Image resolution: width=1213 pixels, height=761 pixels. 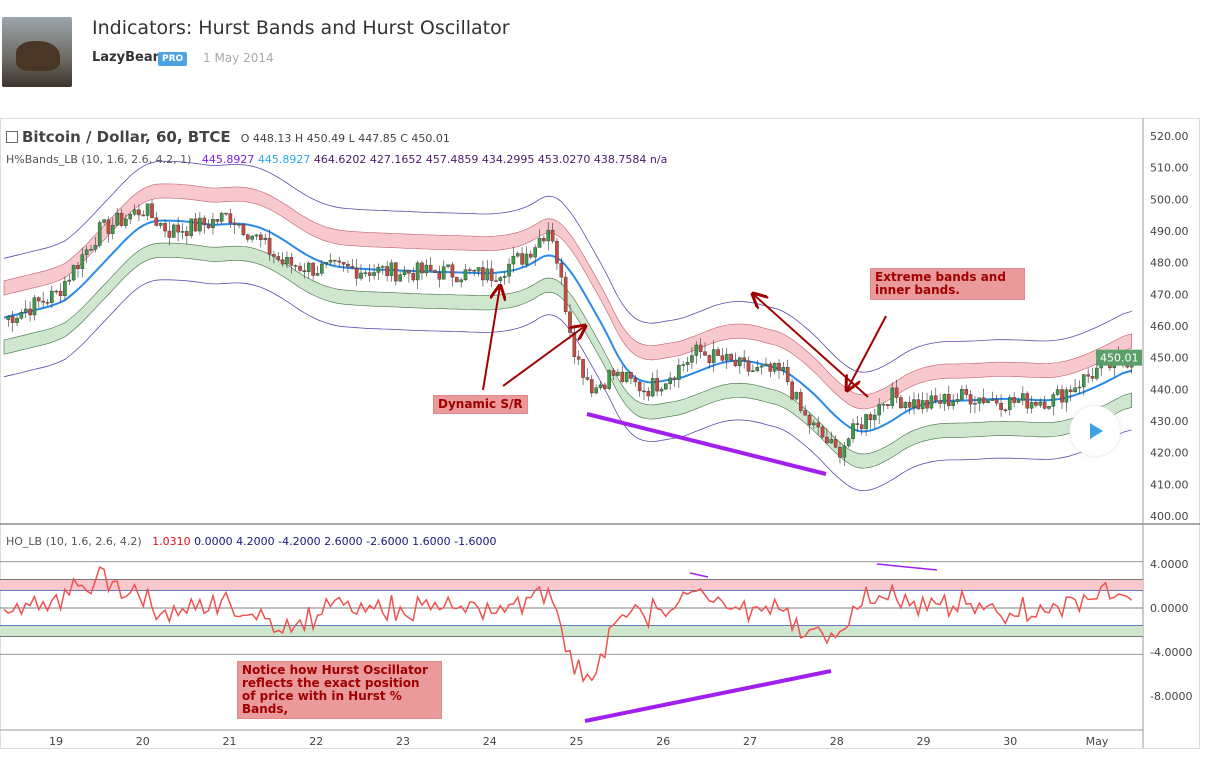 I want to click on author-link: LazyBear, so click(x=126, y=57).